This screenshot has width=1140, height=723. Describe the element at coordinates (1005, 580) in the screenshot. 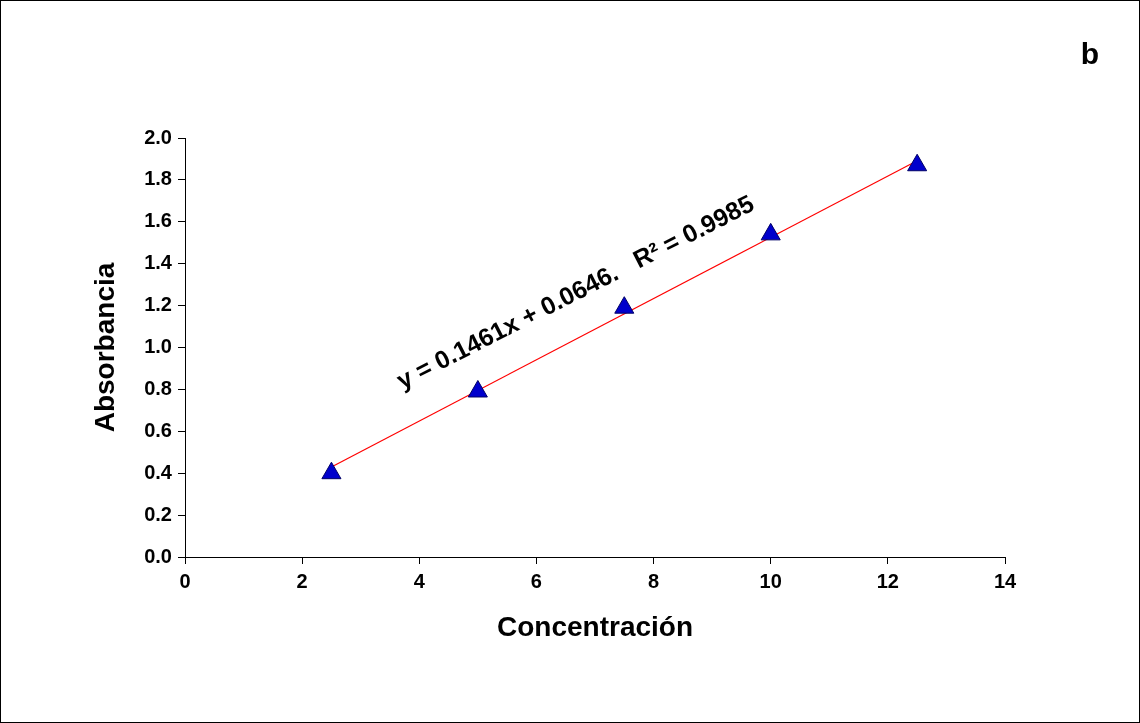

I see `x-tick-label: 14` at that location.